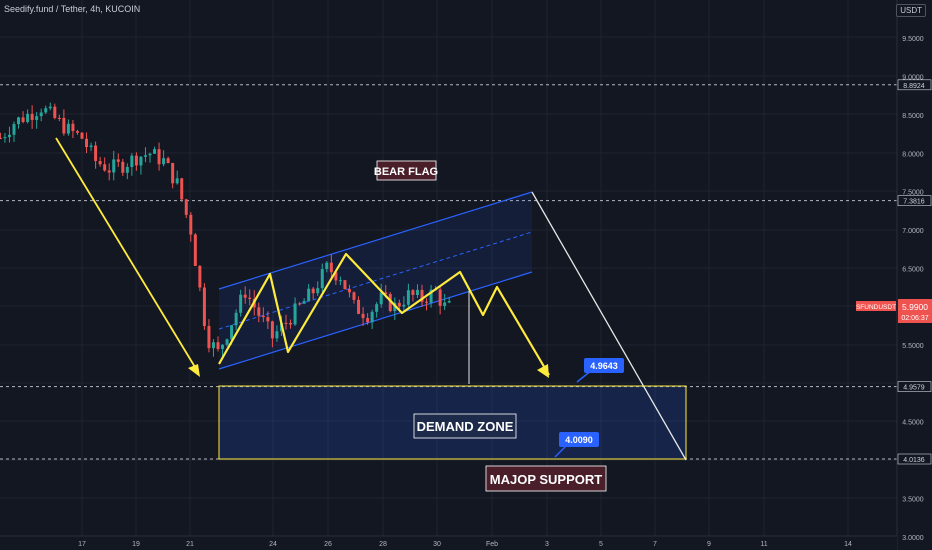 Image resolution: width=932 pixels, height=550 pixels. What do you see at coordinates (375, 280) in the screenshot?
I see `channel-mid-line` at bounding box center [375, 280].